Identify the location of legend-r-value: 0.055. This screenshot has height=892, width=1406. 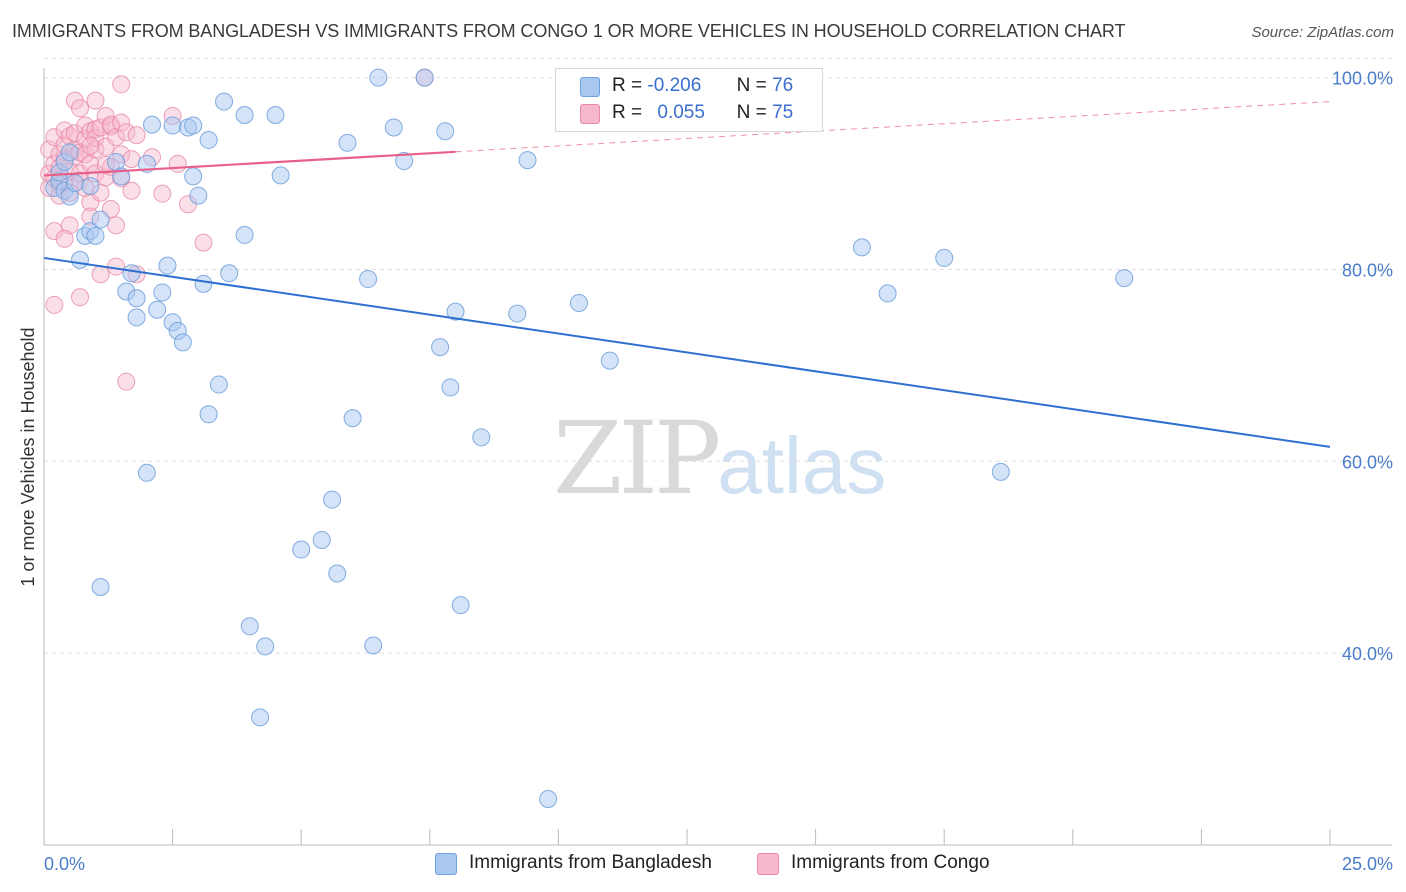
(681, 112).